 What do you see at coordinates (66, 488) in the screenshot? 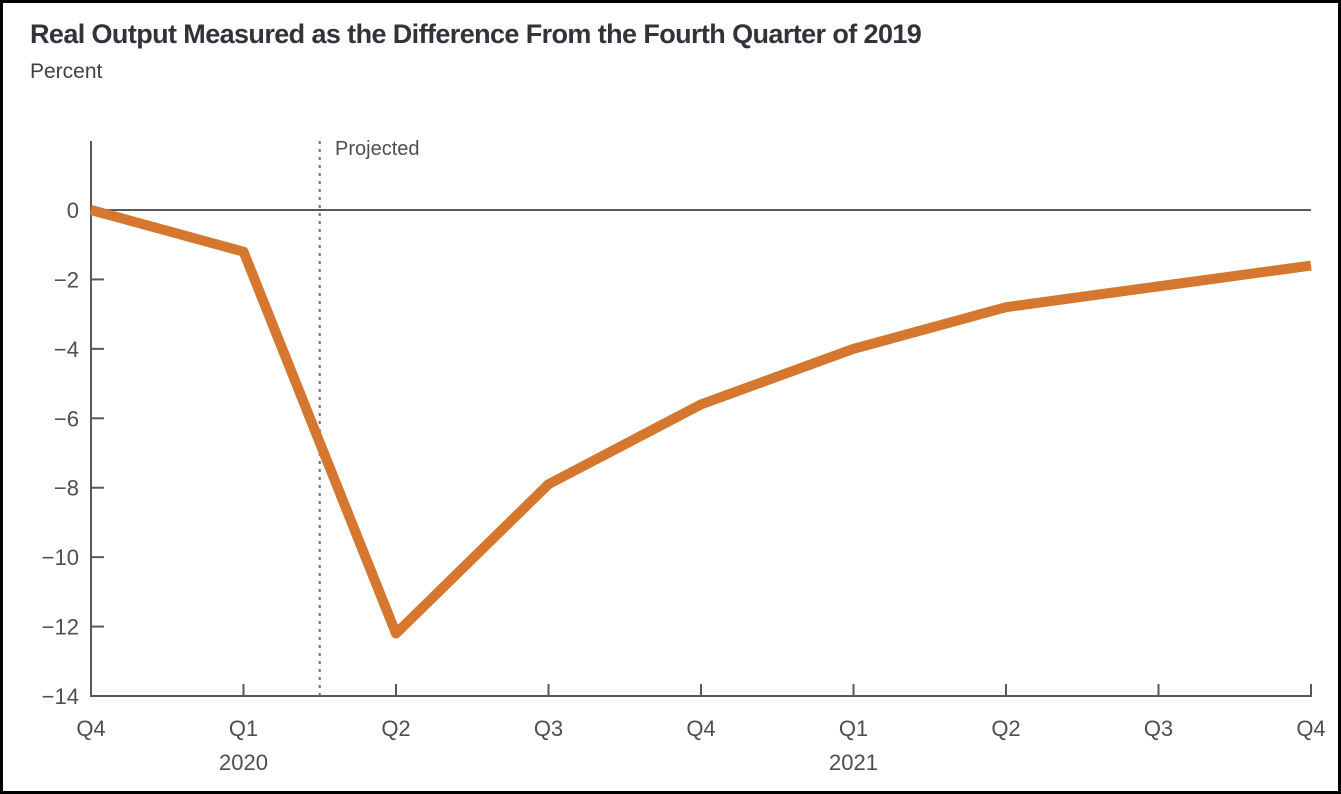
I see `y-tick-label: −8` at bounding box center [66, 488].